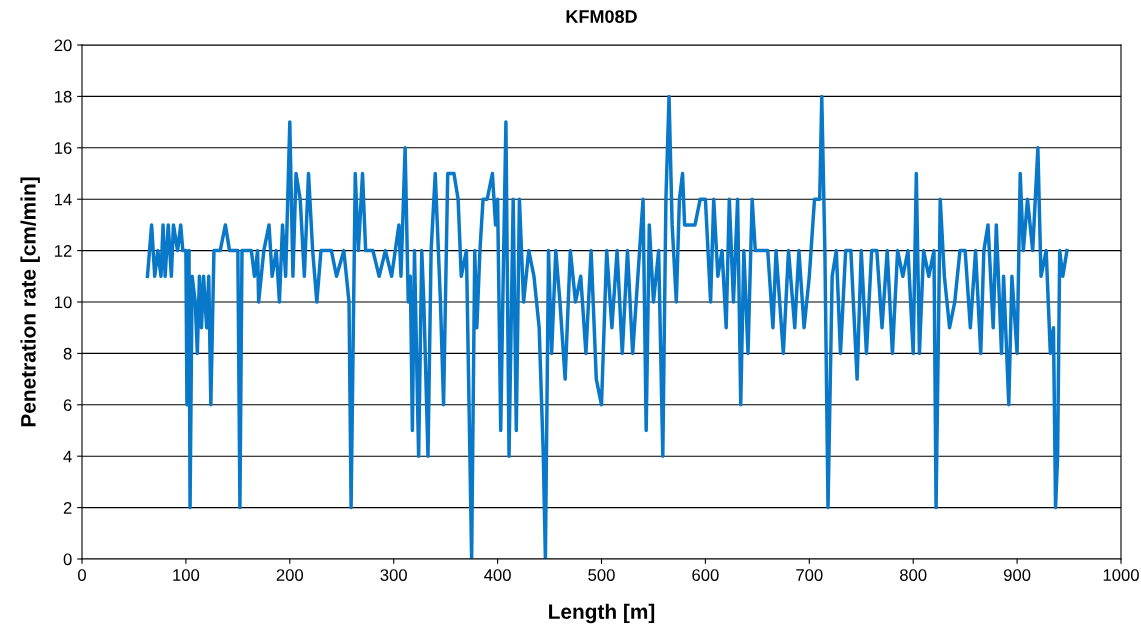 Image resolution: width=1141 pixels, height=641 pixels. I want to click on chart-title: KFM08D, so click(601, 16).